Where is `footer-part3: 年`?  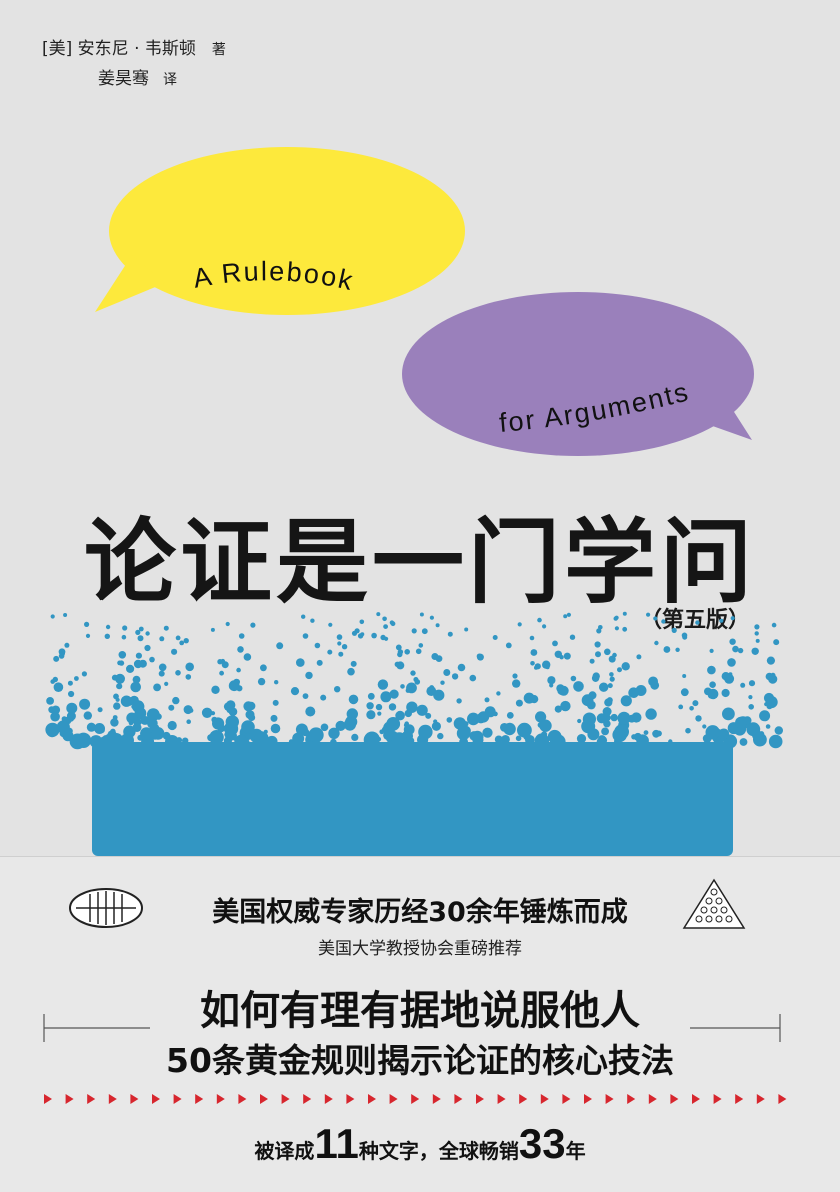 footer-part3: 年 is located at coordinates (575, 1151).